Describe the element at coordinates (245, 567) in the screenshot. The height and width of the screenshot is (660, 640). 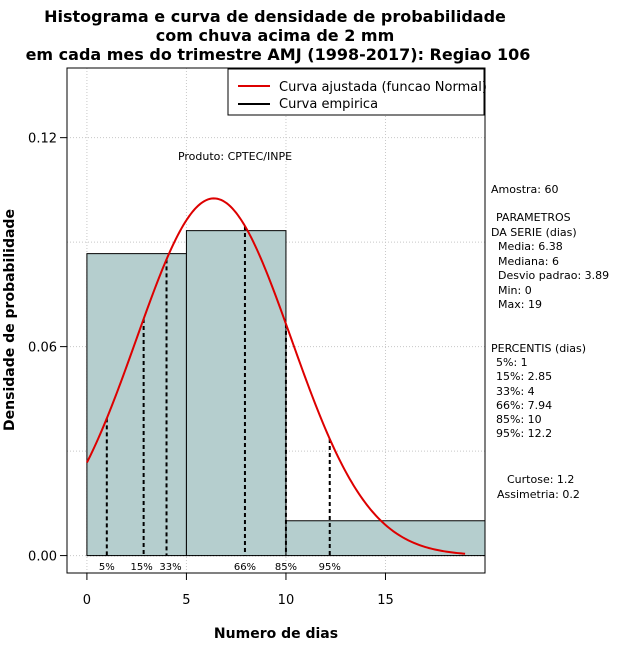
I see `percentile-label-3: 66%` at that location.